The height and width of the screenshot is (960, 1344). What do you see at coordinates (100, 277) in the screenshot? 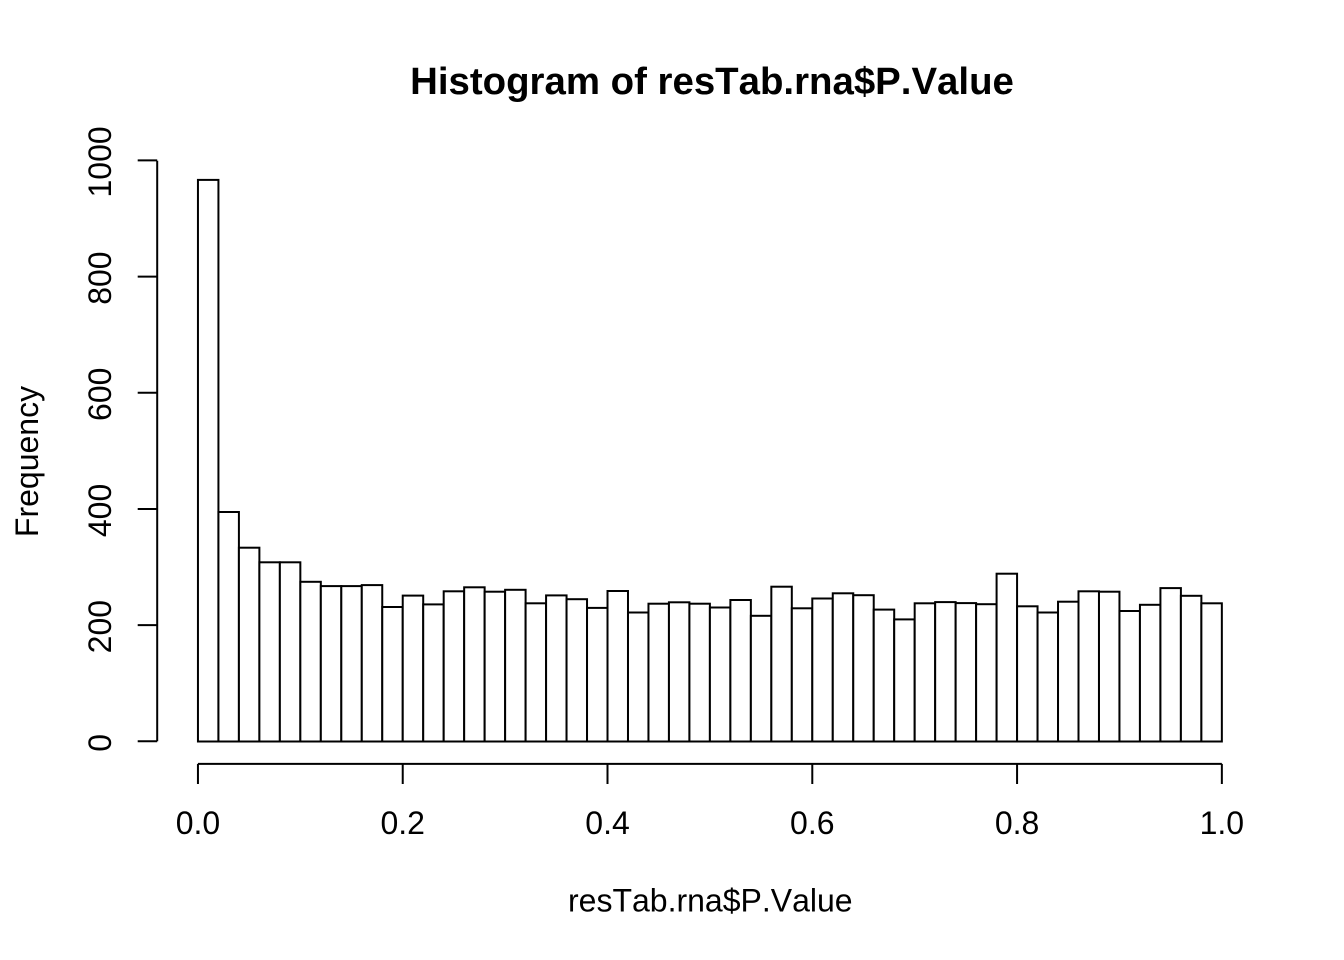
I see `svg-text: 800` at bounding box center [100, 277].